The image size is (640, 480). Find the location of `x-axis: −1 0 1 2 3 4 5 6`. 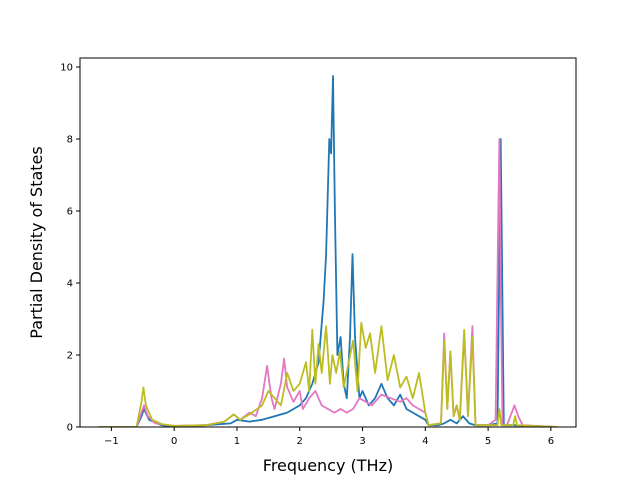

x-axis: −1 0 1 2 3 4 5 6 is located at coordinates (329, 437).